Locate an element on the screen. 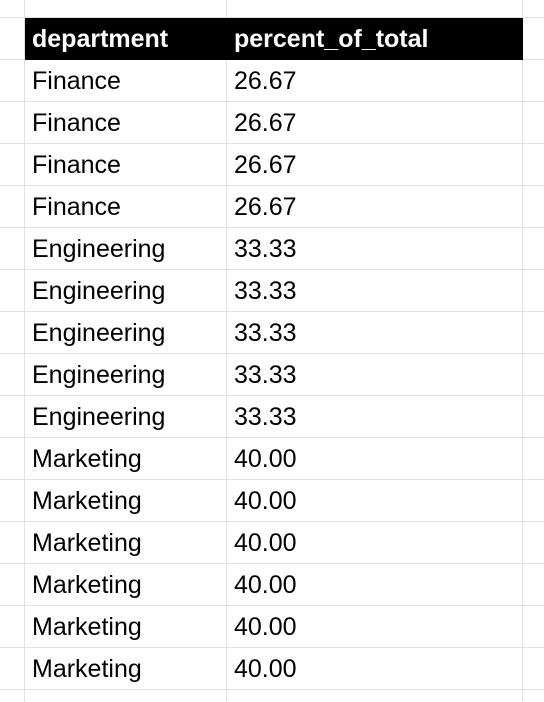 This screenshot has width=544, height=702. header-cell-department: department is located at coordinates (126, 39).